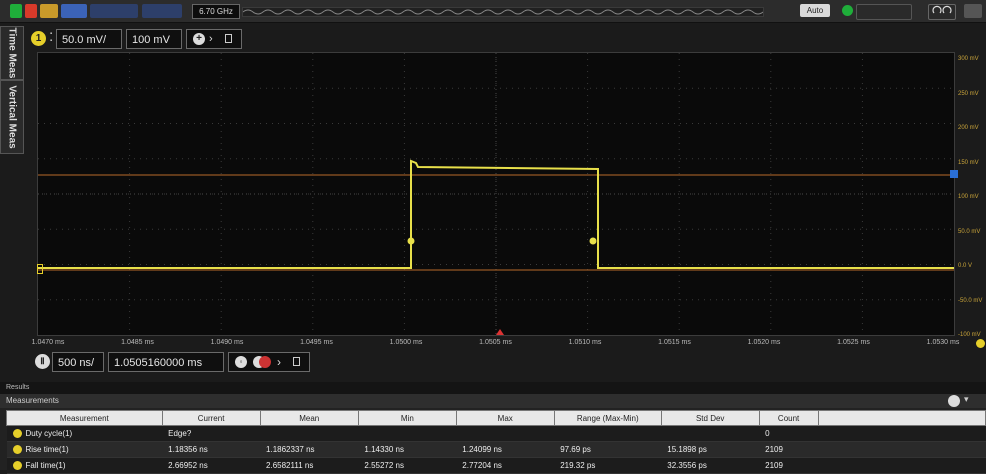  What do you see at coordinates (901, 418) in the screenshot?
I see `column-header-empty` at bounding box center [901, 418].